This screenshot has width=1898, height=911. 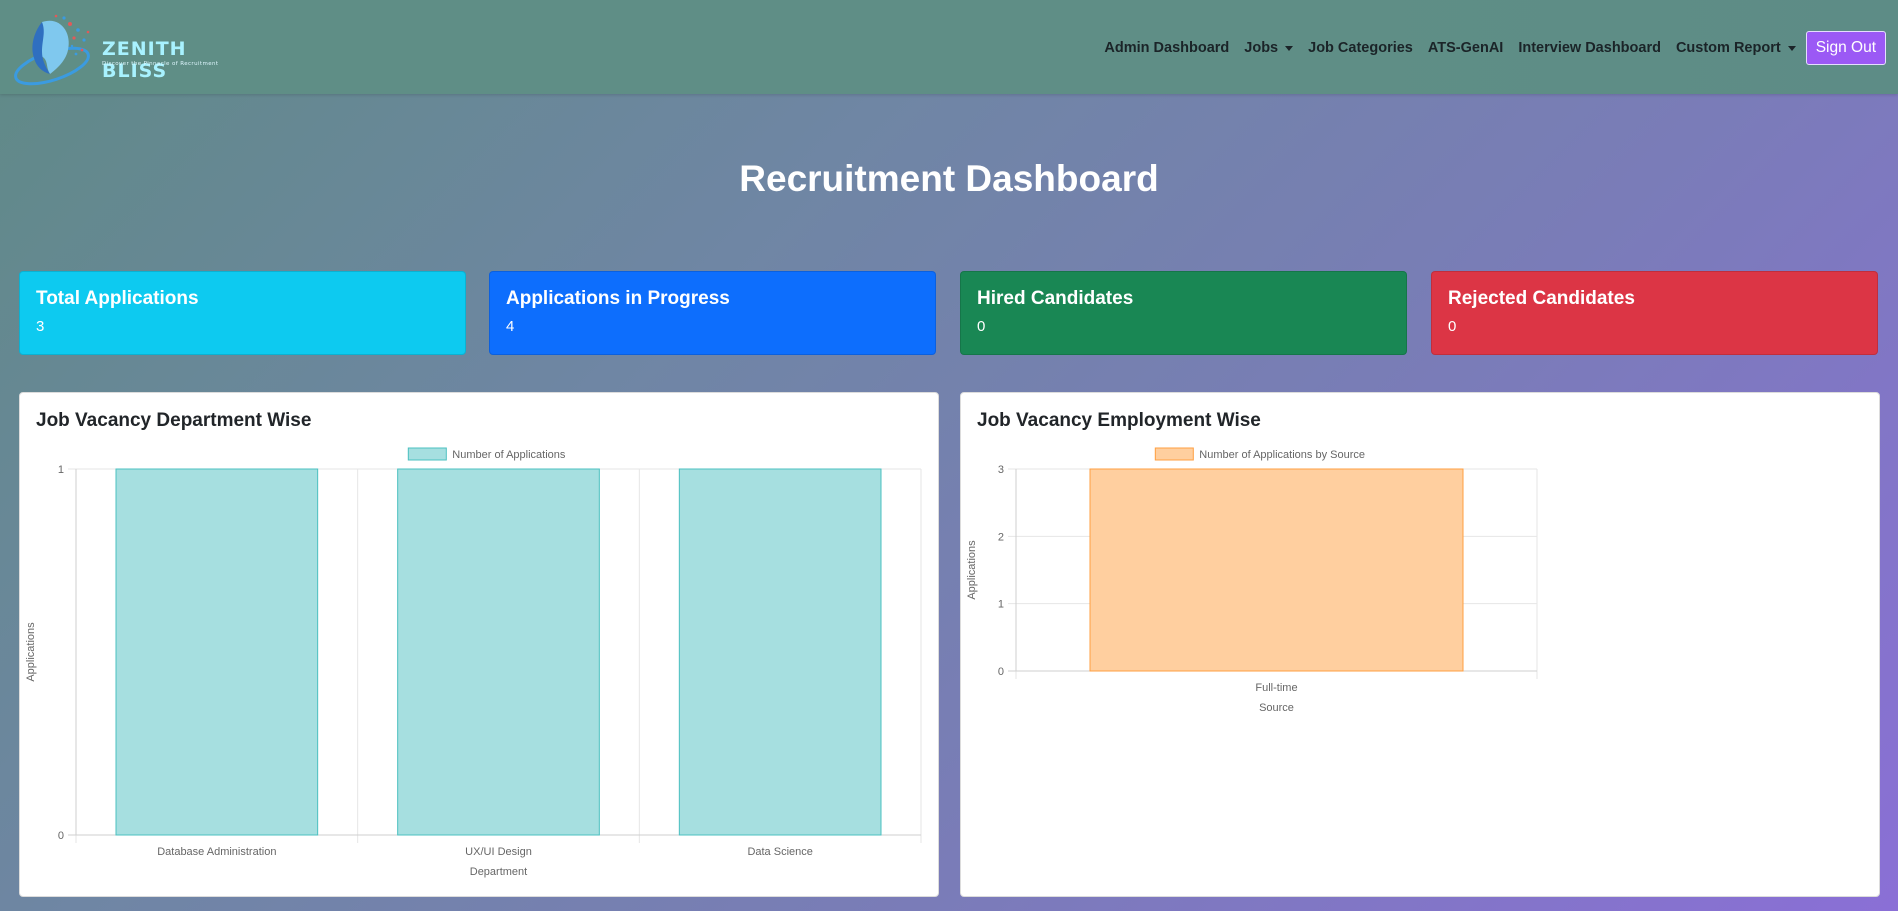 What do you see at coordinates (160, 64) in the screenshot?
I see `brand-tagline: Discover the Pinnacle of Recruitment` at bounding box center [160, 64].